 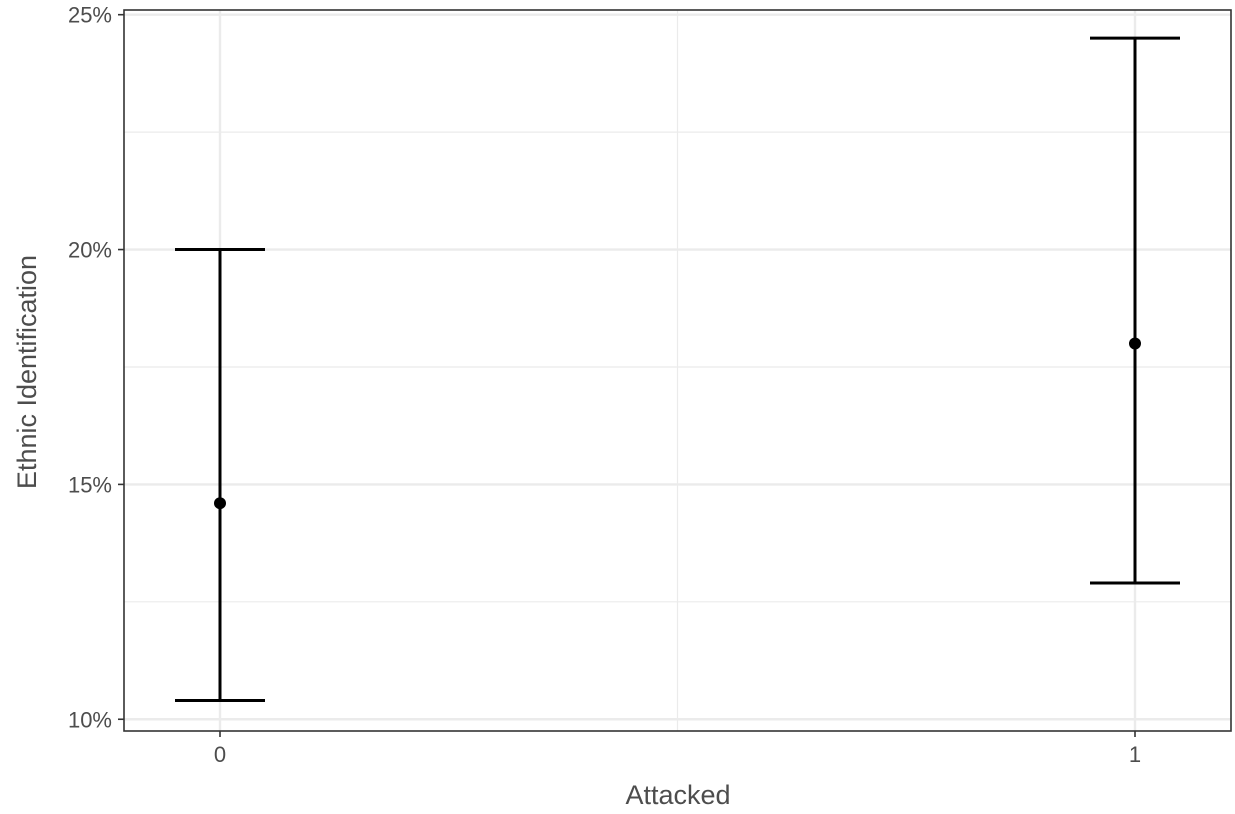 I want to click on y-axis-title: Ethnic Identification, so click(x=27, y=372).